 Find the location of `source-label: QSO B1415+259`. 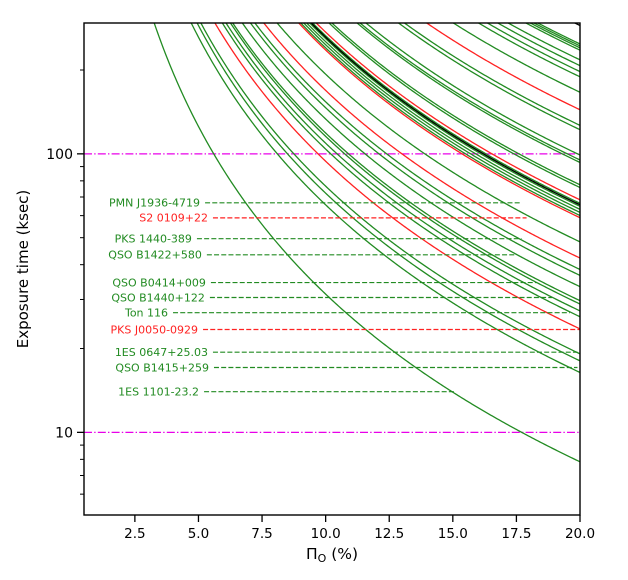

source-label: QSO B1415+259 is located at coordinates (162, 367).